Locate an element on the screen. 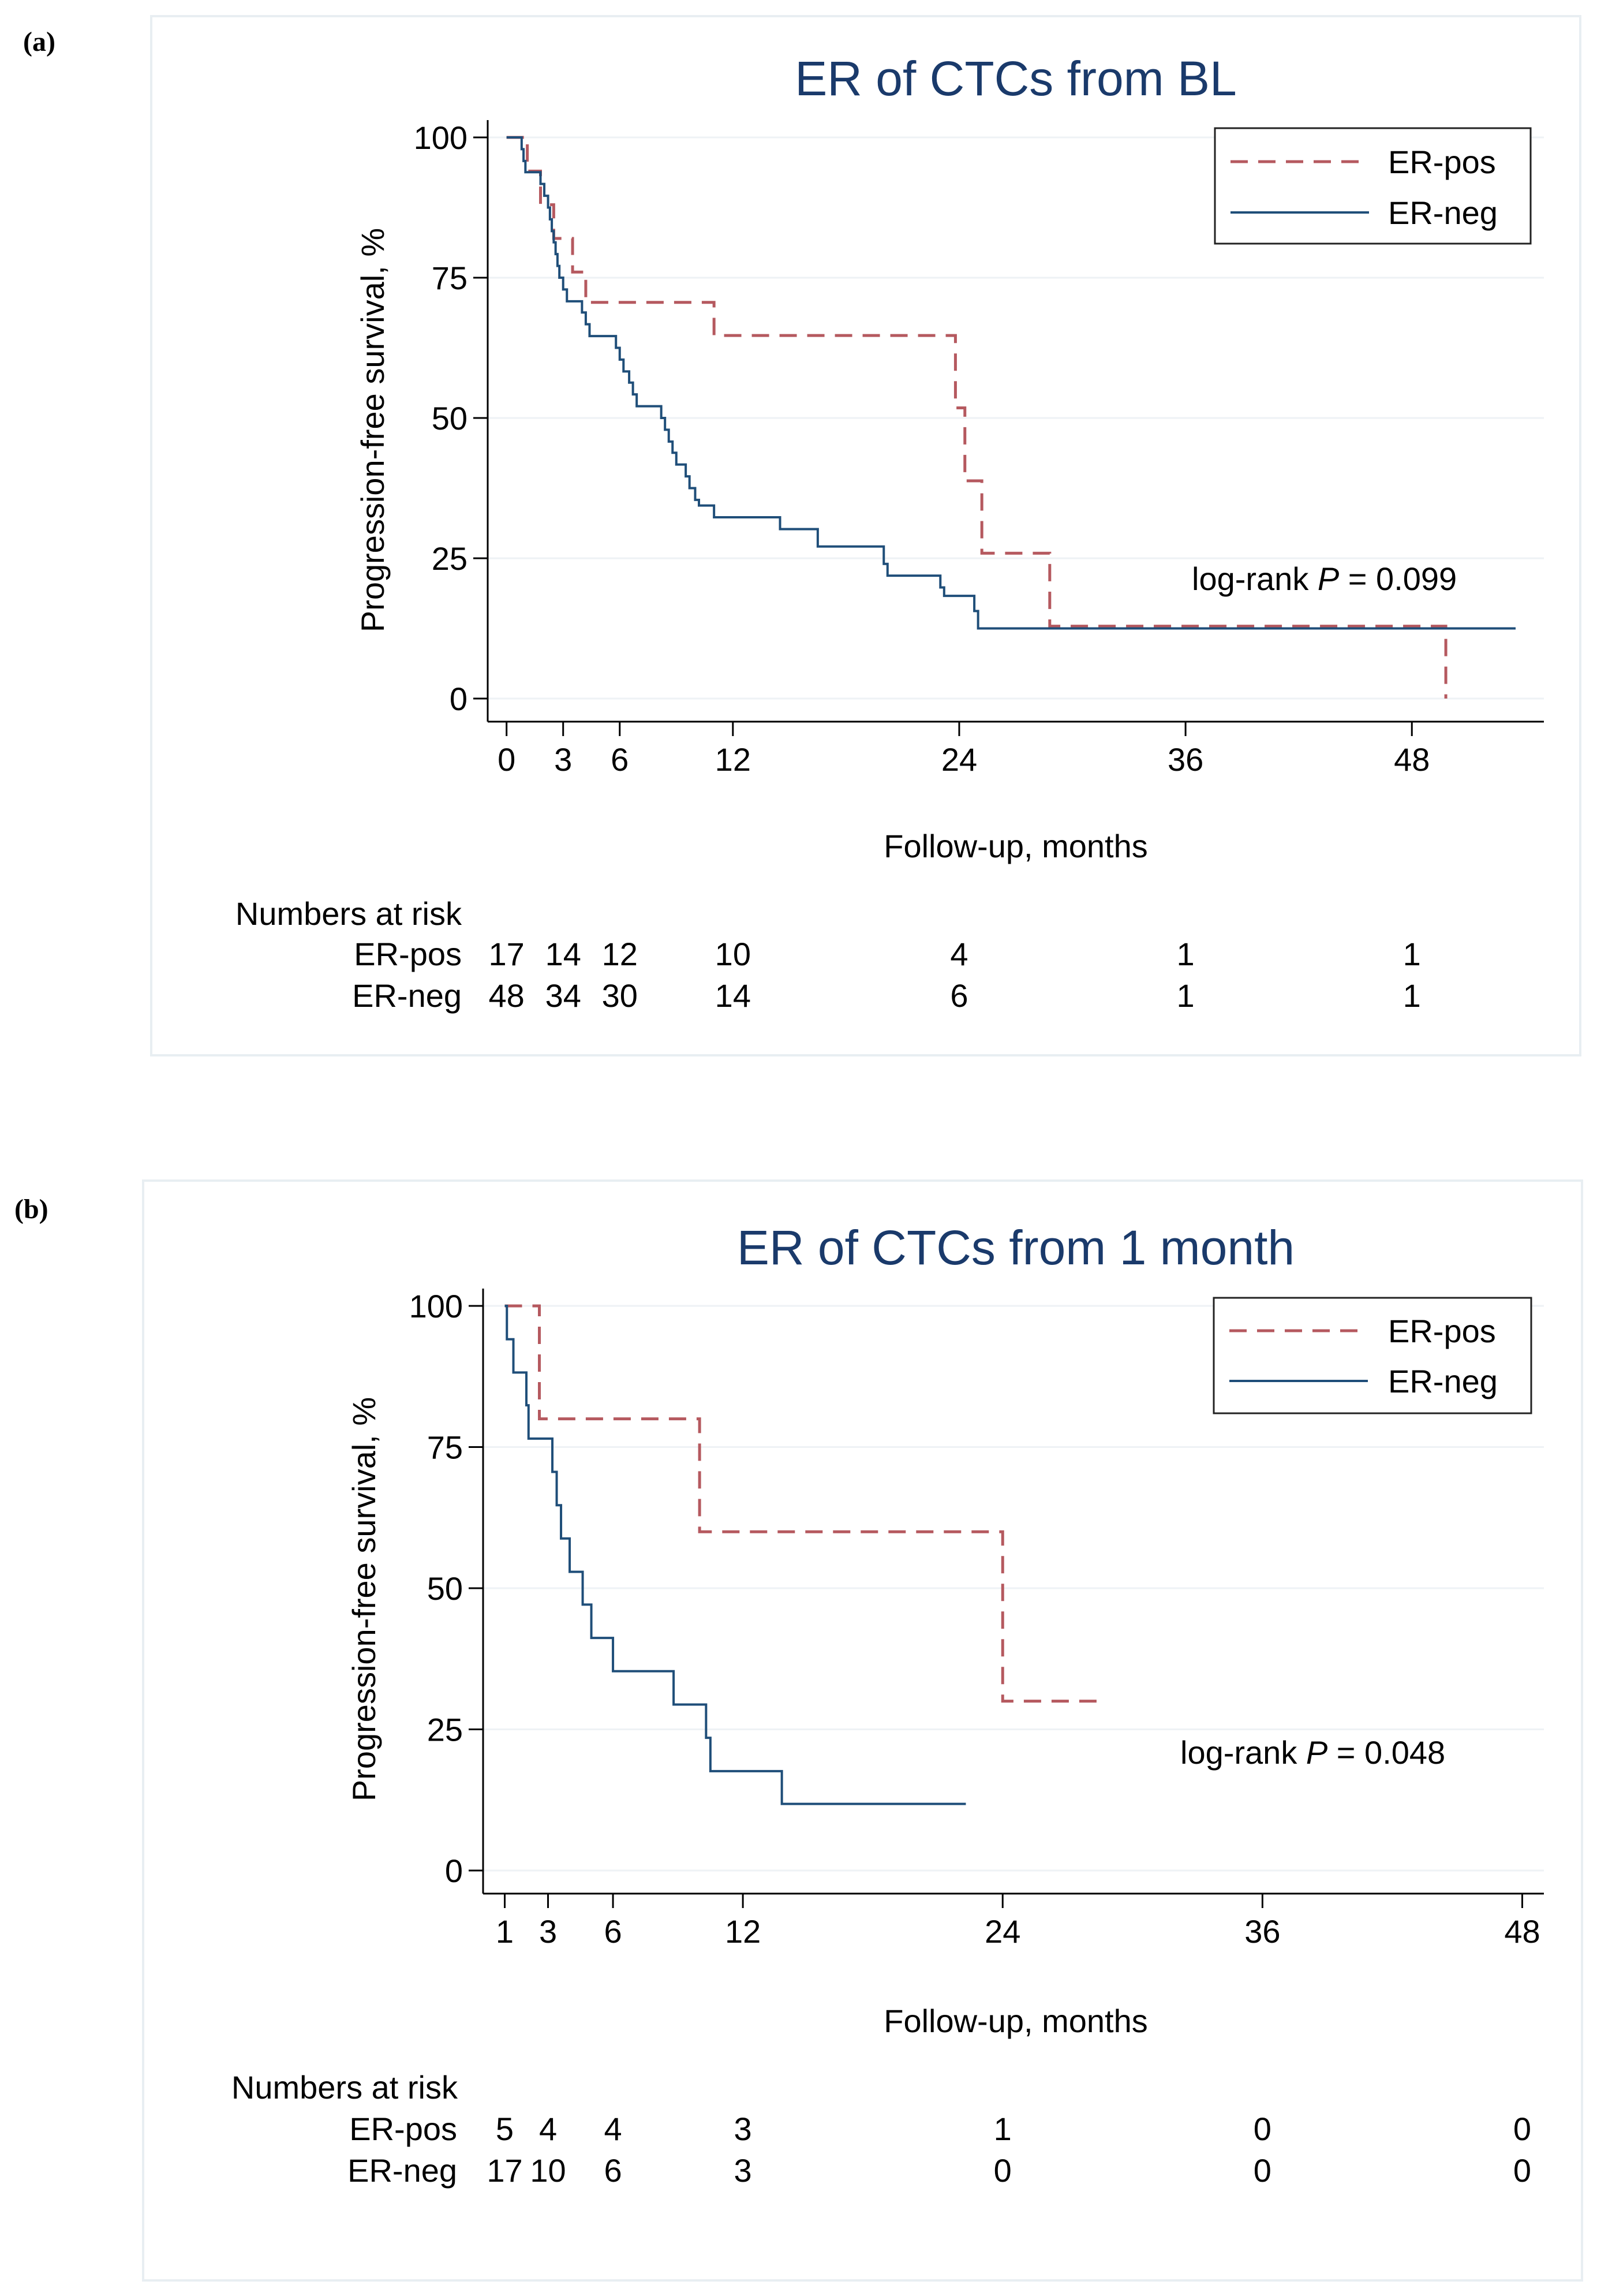  panel-a-y-tick-label: 50 is located at coordinates (449, 418).